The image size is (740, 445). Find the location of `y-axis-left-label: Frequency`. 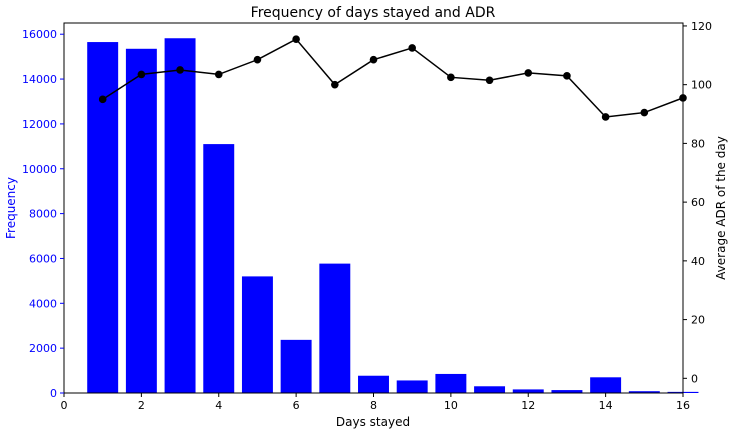

y-axis-left-label: Frequency is located at coordinates (11, 208).